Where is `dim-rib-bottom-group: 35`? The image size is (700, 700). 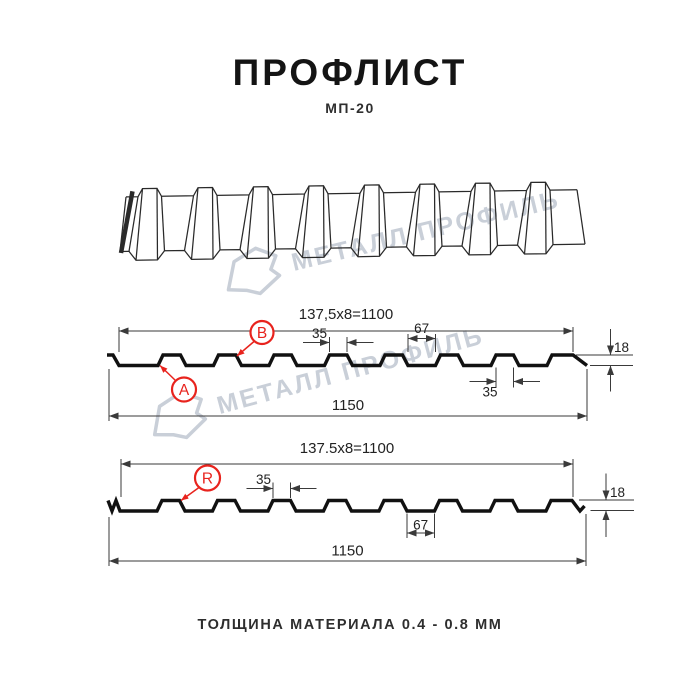 dim-rib-bottom-group: 35 is located at coordinates (504, 383).